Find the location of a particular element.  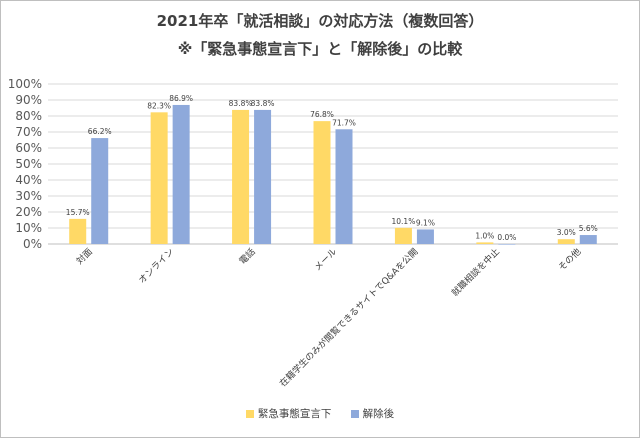

y-tick-label: 0% is located at coordinates (32, 244).